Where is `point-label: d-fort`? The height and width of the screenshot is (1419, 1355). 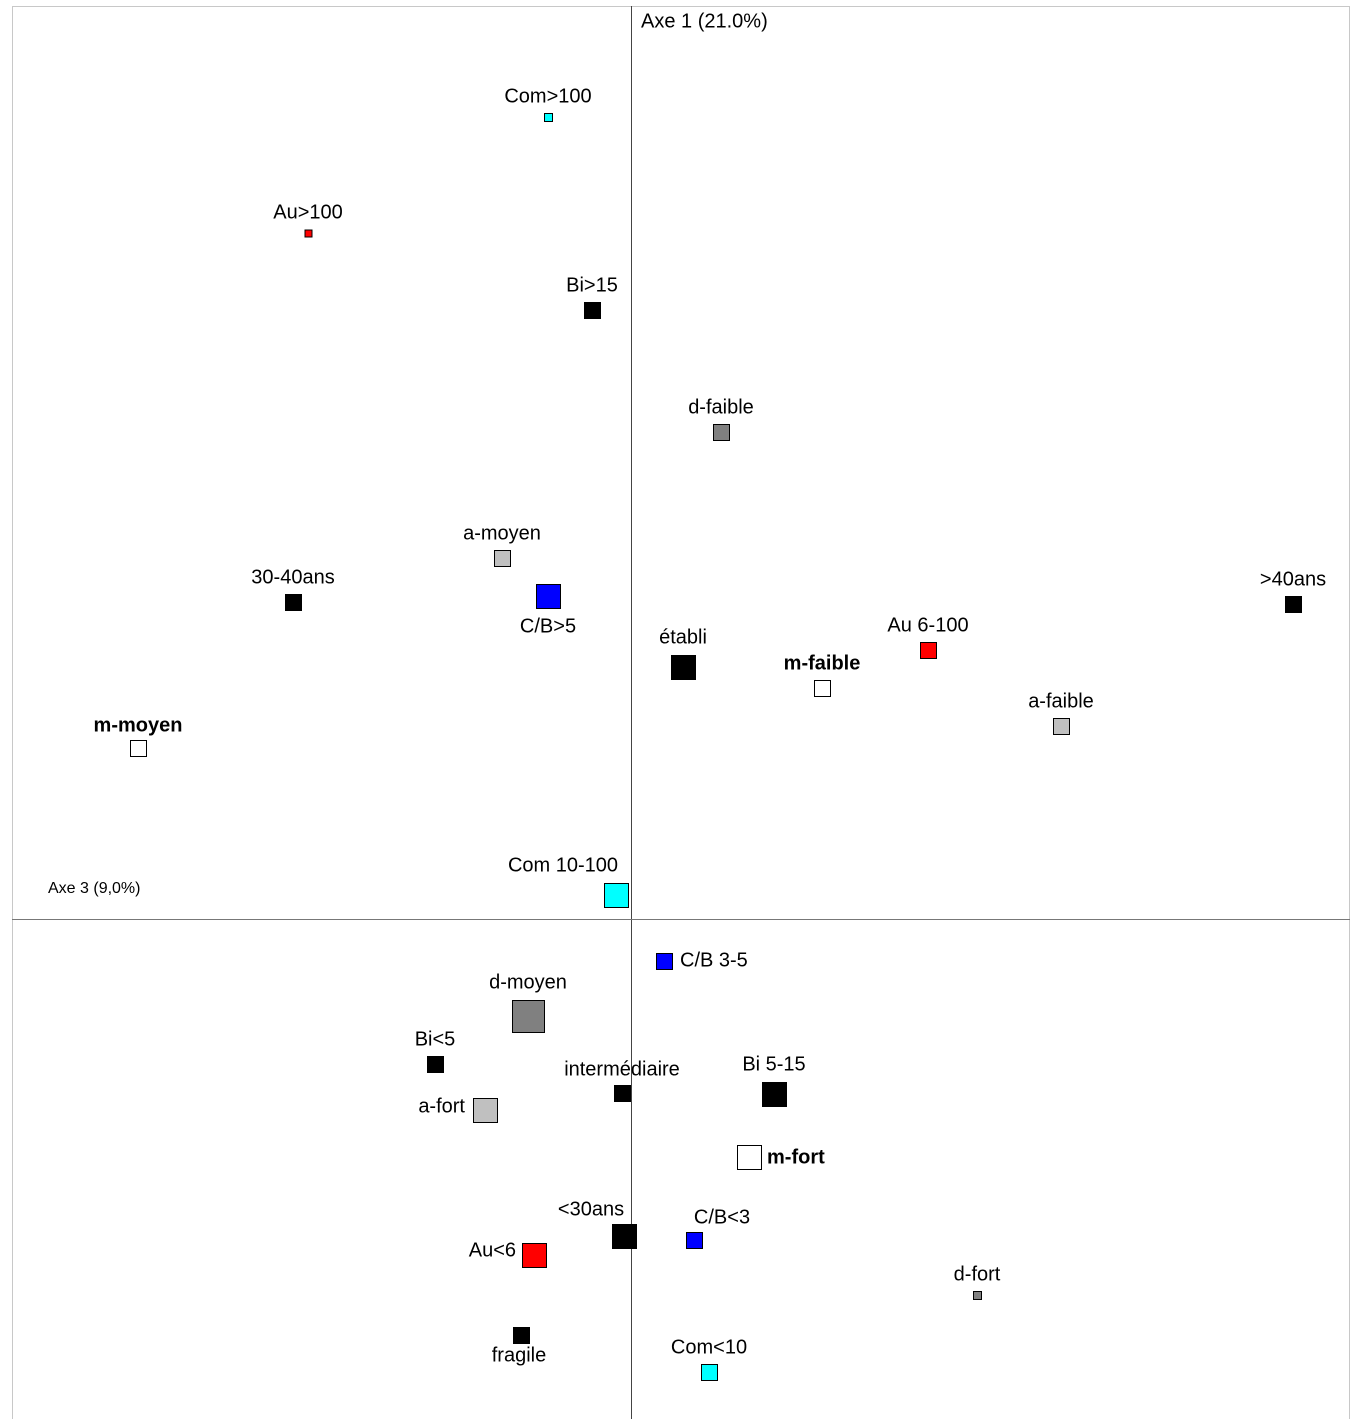 point-label: d-fort is located at coordinates (977, 1274).